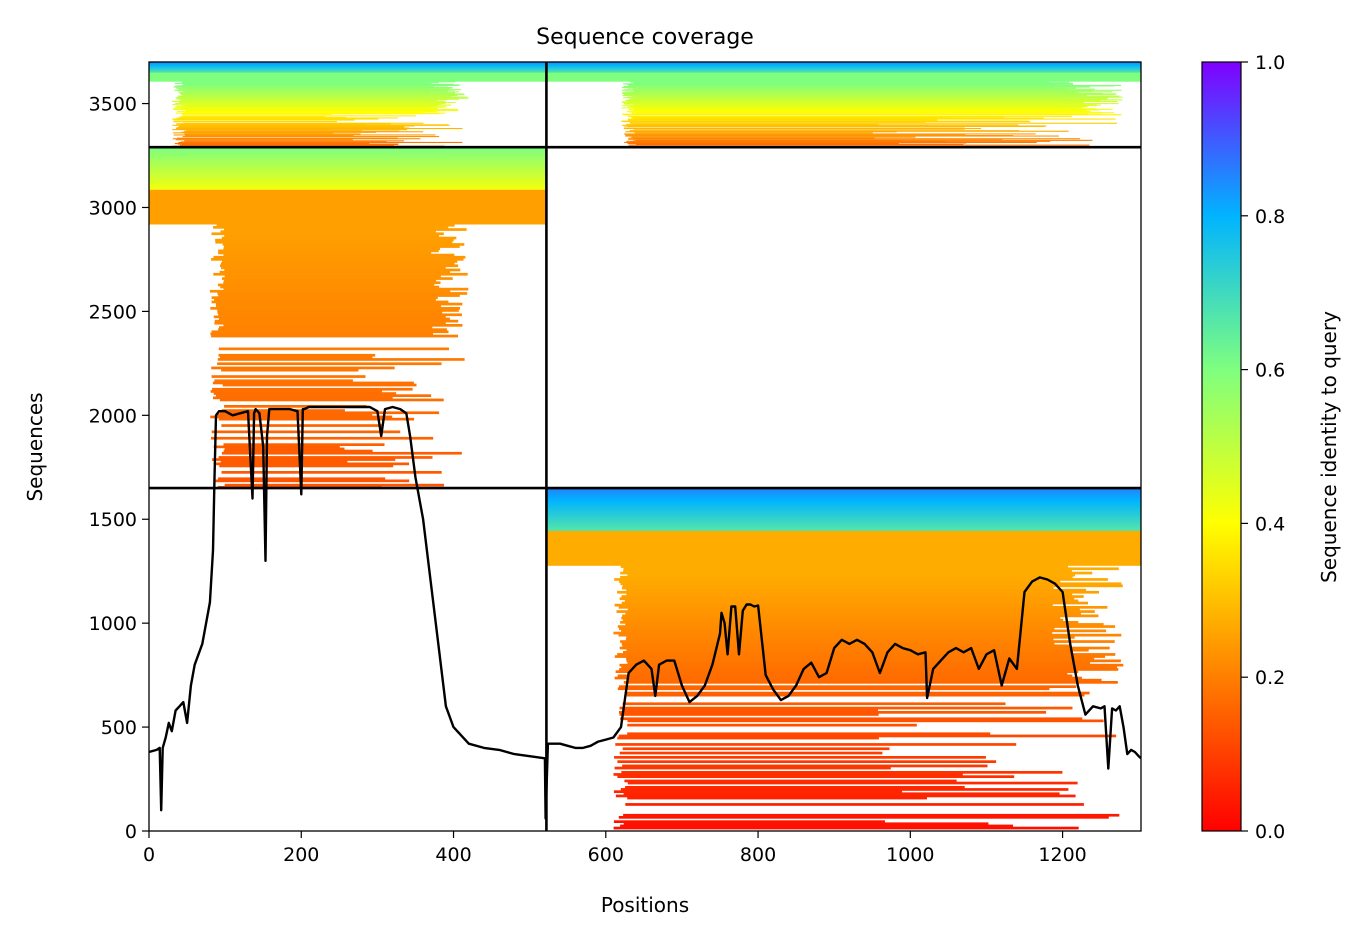 The height and width of the screenshot is (943, 1364). What do you see at coordinates (113, 520) in the screenshot?
I see `y-tick-label: 1500` at bounding box center [113, 520].